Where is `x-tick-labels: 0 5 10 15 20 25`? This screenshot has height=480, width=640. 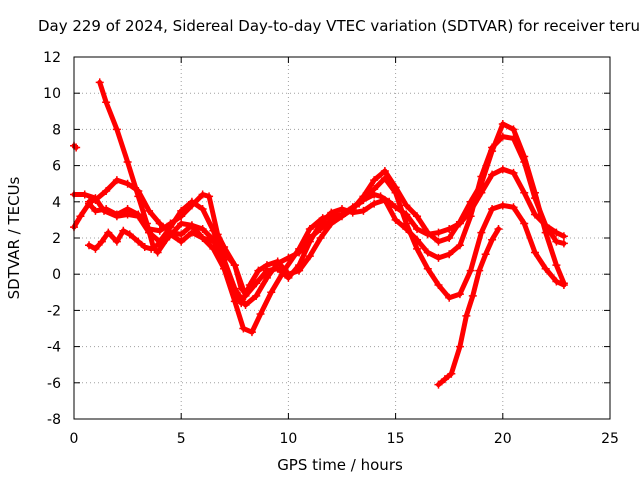
x-tick-labels: 0 5 10 15 20 25 is located at coordinates (344, 439).